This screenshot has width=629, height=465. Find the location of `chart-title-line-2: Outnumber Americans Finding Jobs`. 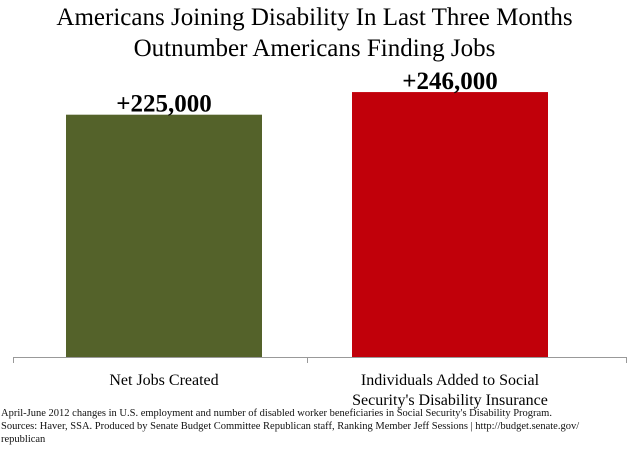

chart-title-line-2: Outnumber Americans Finding Jobs is located at coordinates (314, 48).